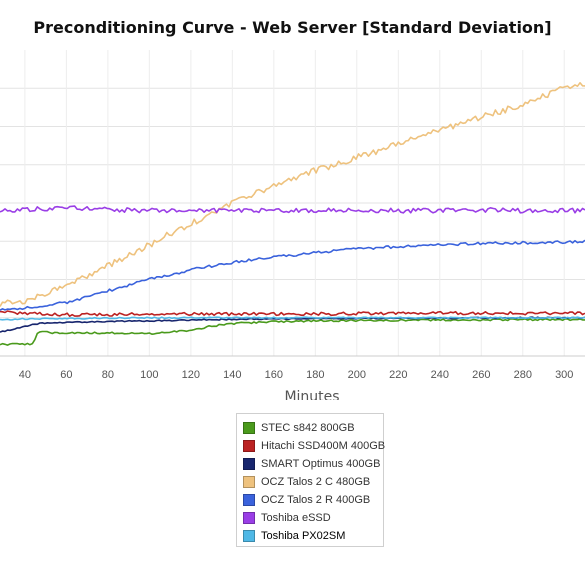 The width and height of the screenshot is (585, 565). Describe the element at coordinates (398, 375) in the screenshot. I see `x-tick-220: 220` at that location.